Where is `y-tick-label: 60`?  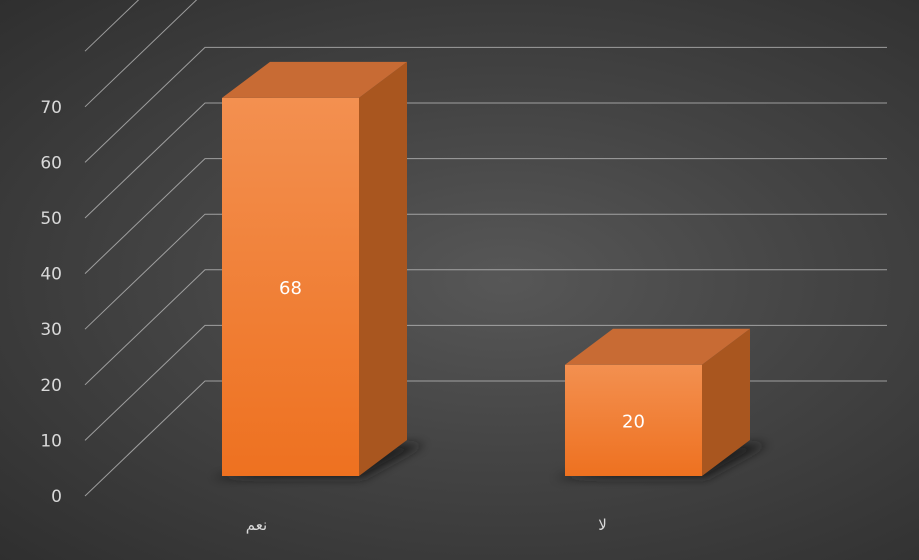 y-tick-label: 60 is located at coordinates (51, 163).